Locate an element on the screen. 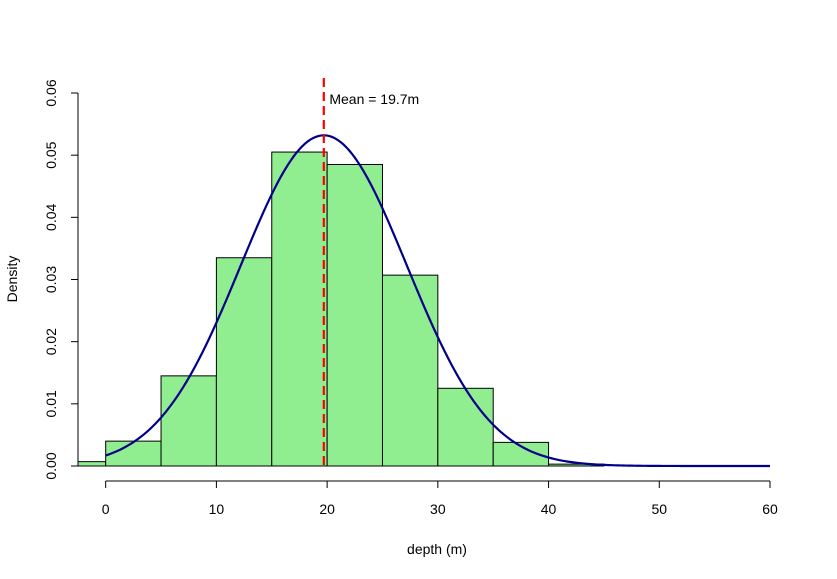  x-tick-label: 20 is located at coordinates (327, 509).